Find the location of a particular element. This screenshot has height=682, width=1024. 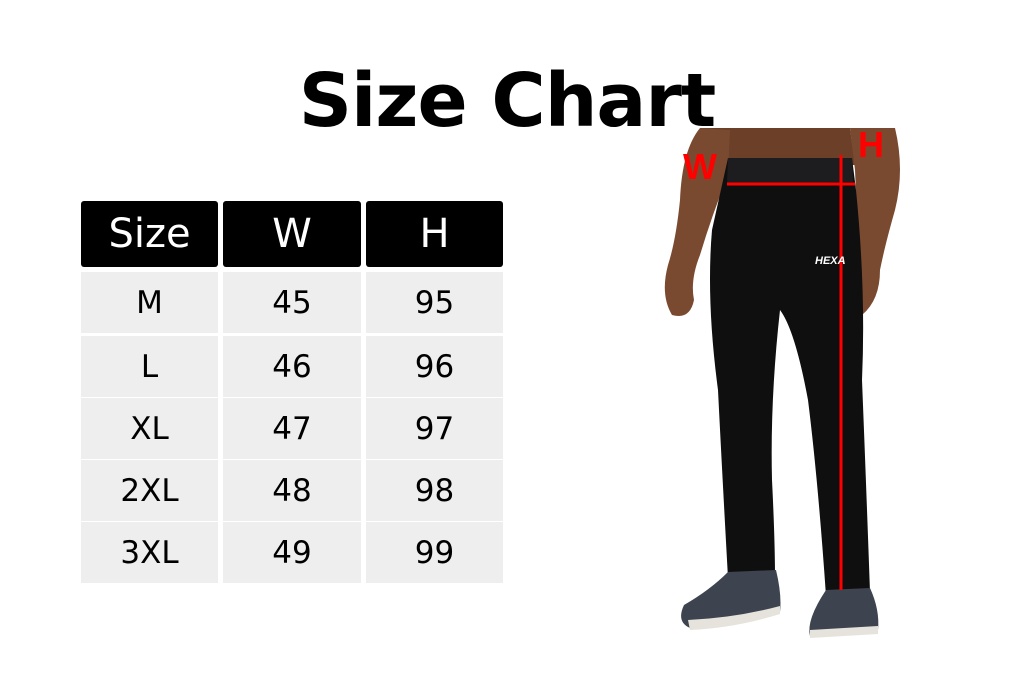

table-cell: 97 is located at coordinates (434, 428).